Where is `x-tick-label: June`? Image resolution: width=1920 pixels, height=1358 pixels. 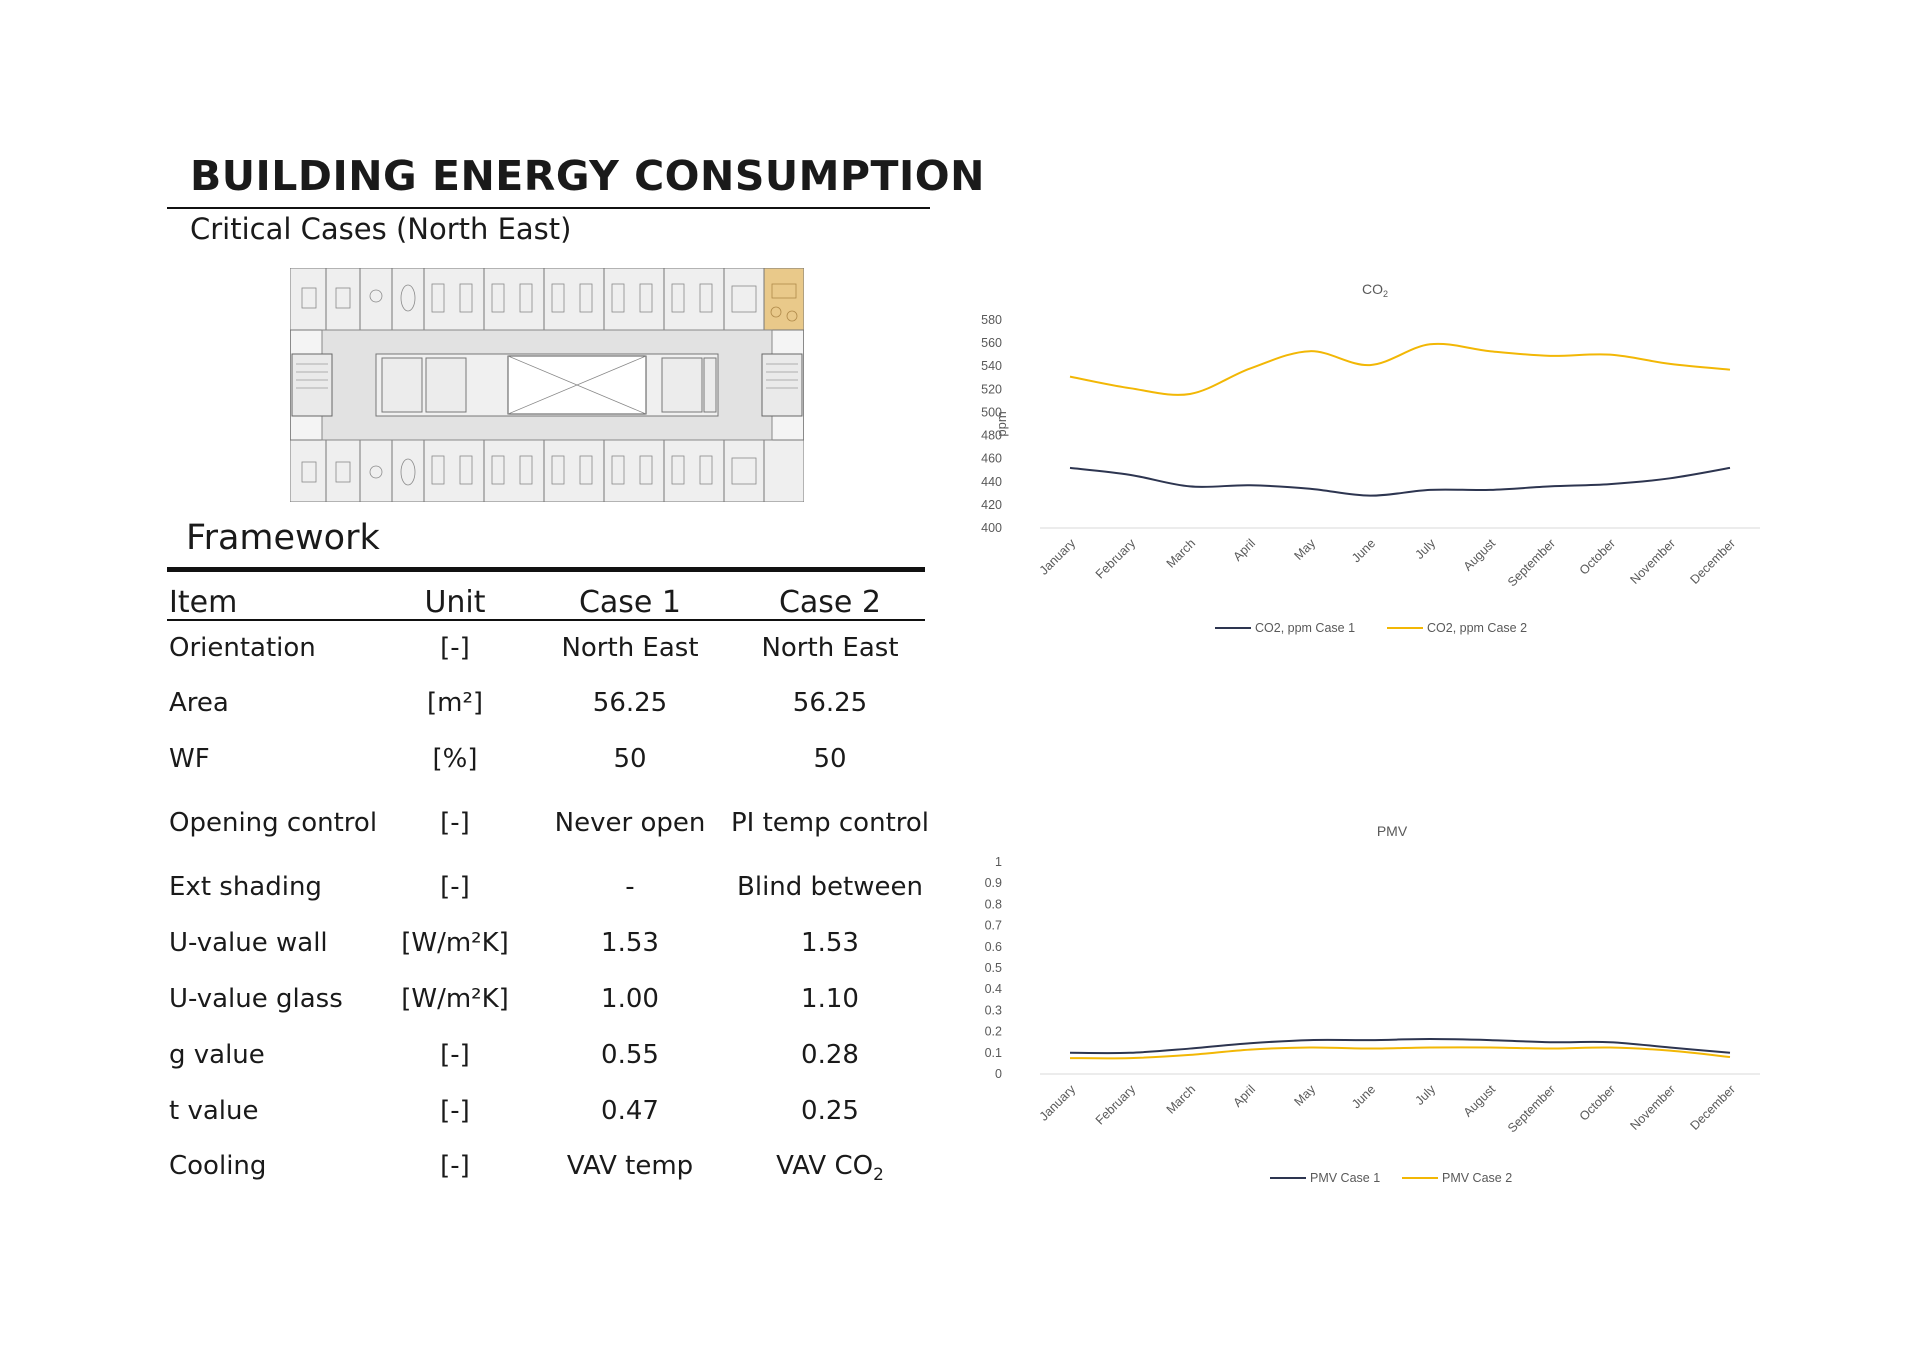
x-tick-label: June is located at coordinates (1363, 550).